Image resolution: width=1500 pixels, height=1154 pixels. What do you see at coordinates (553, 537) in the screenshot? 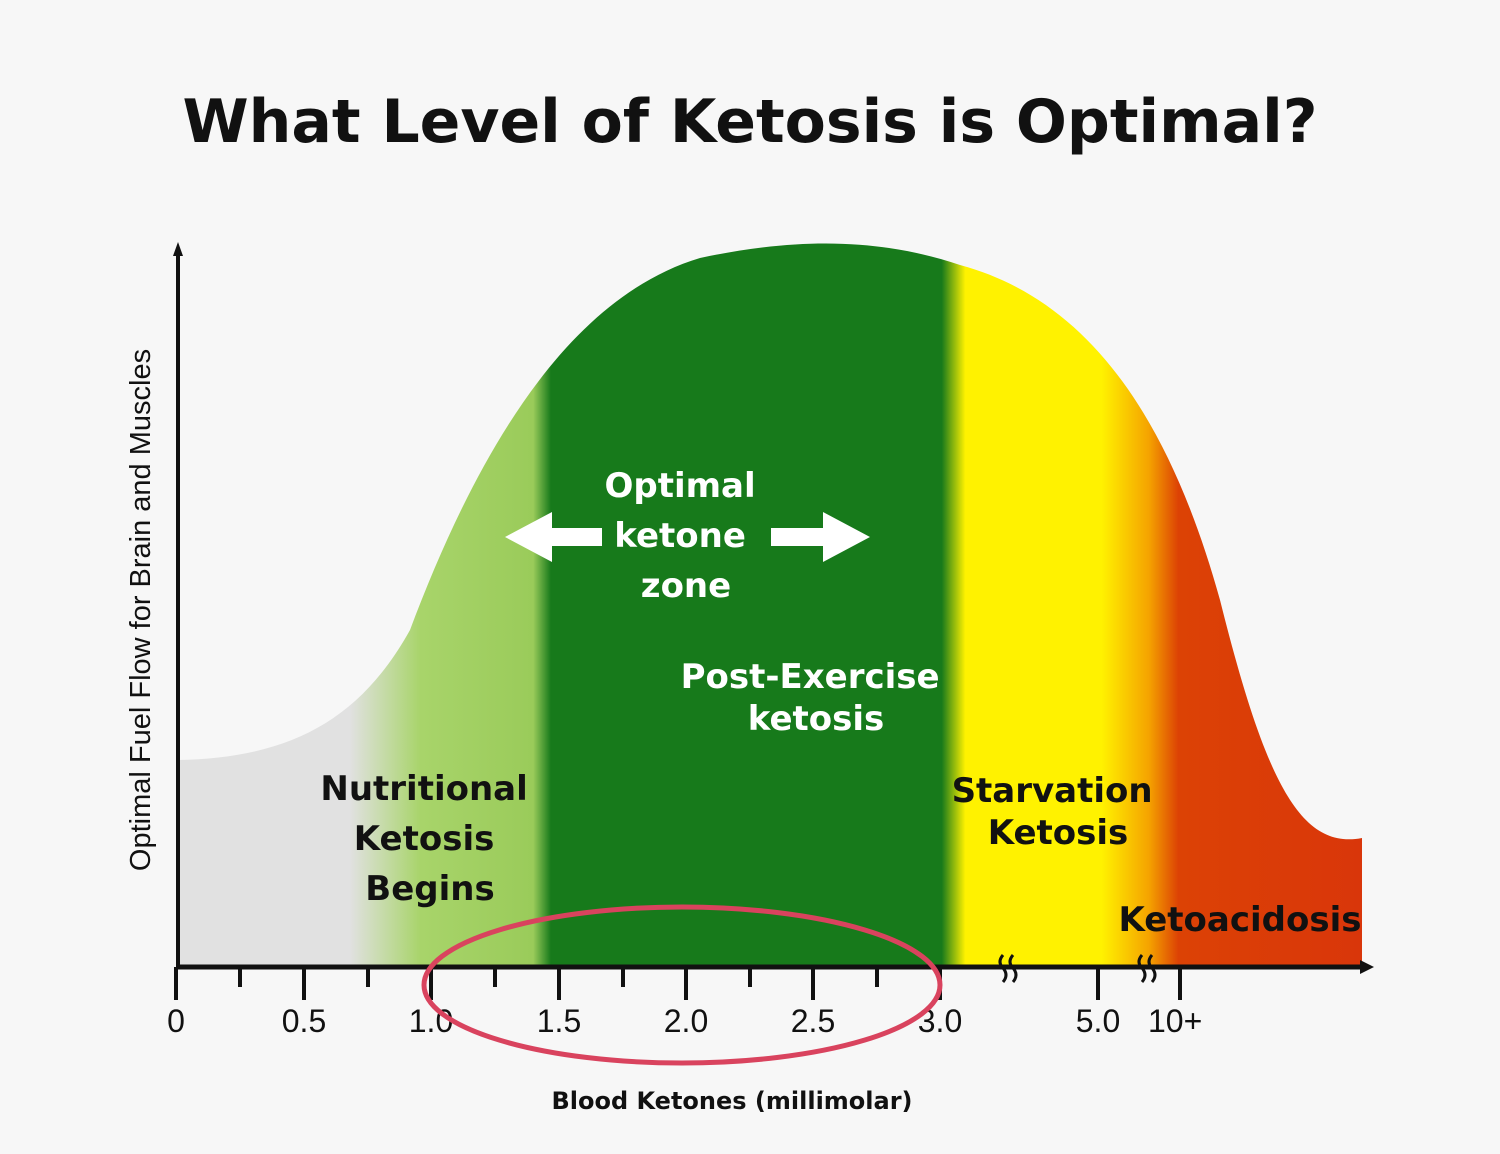
I see `left-arrow-icon` at bounding box center [553, 537].